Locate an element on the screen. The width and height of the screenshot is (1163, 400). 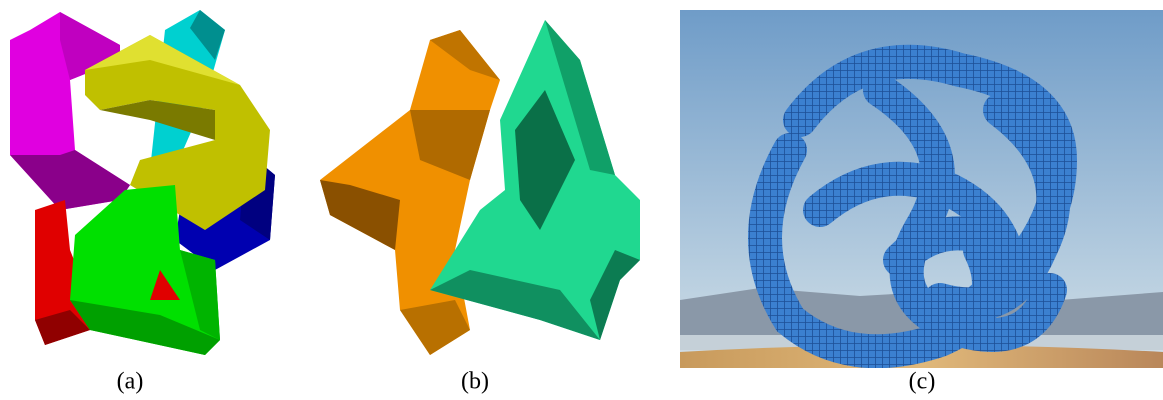
caption: (b) is located at coordinates (475, 382).